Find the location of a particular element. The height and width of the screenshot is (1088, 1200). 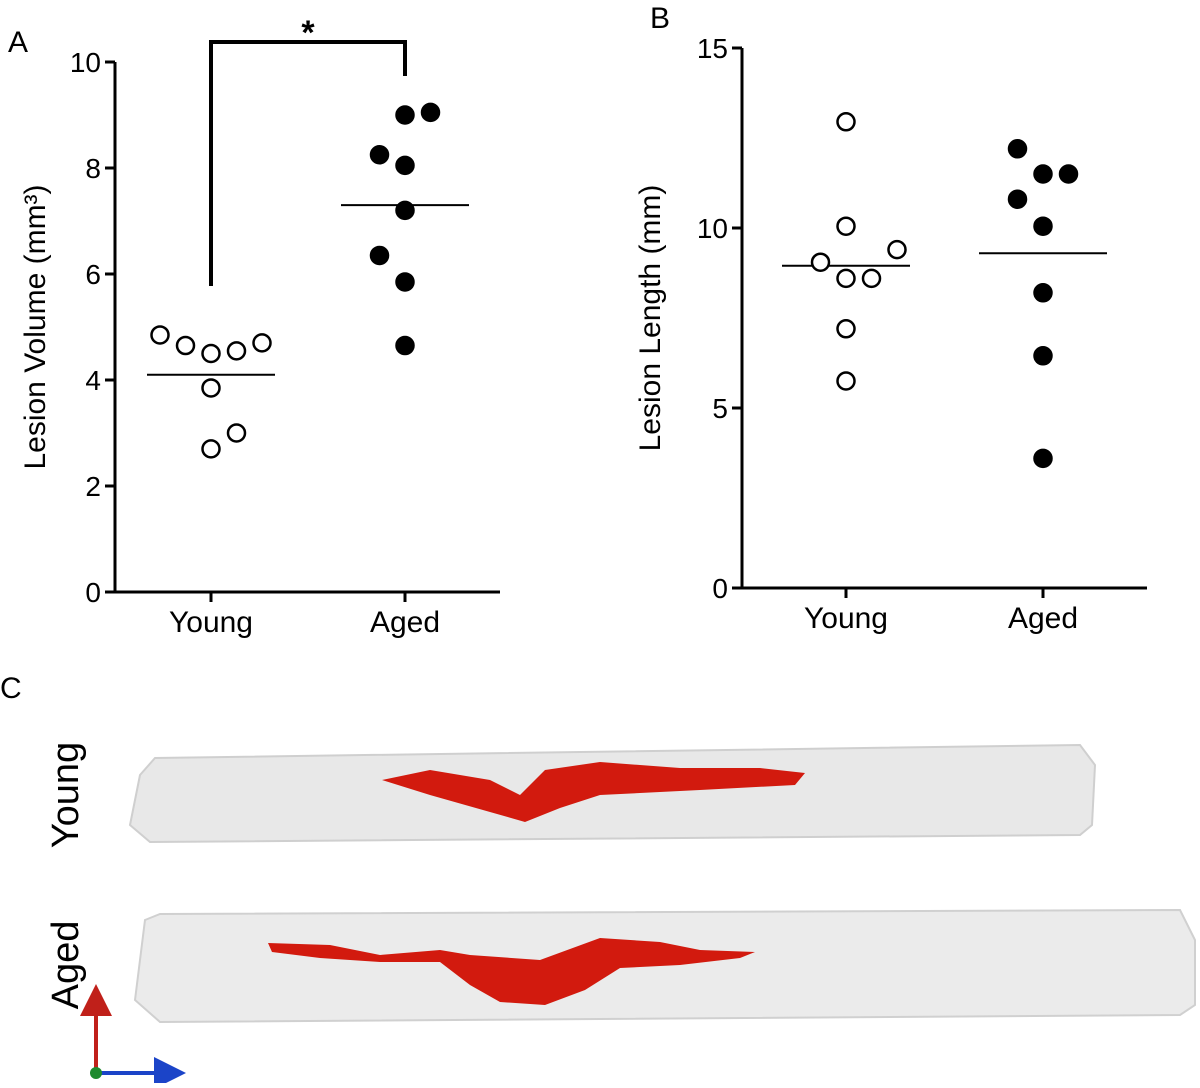

significance-bracket is located at coordinates (308, 163).